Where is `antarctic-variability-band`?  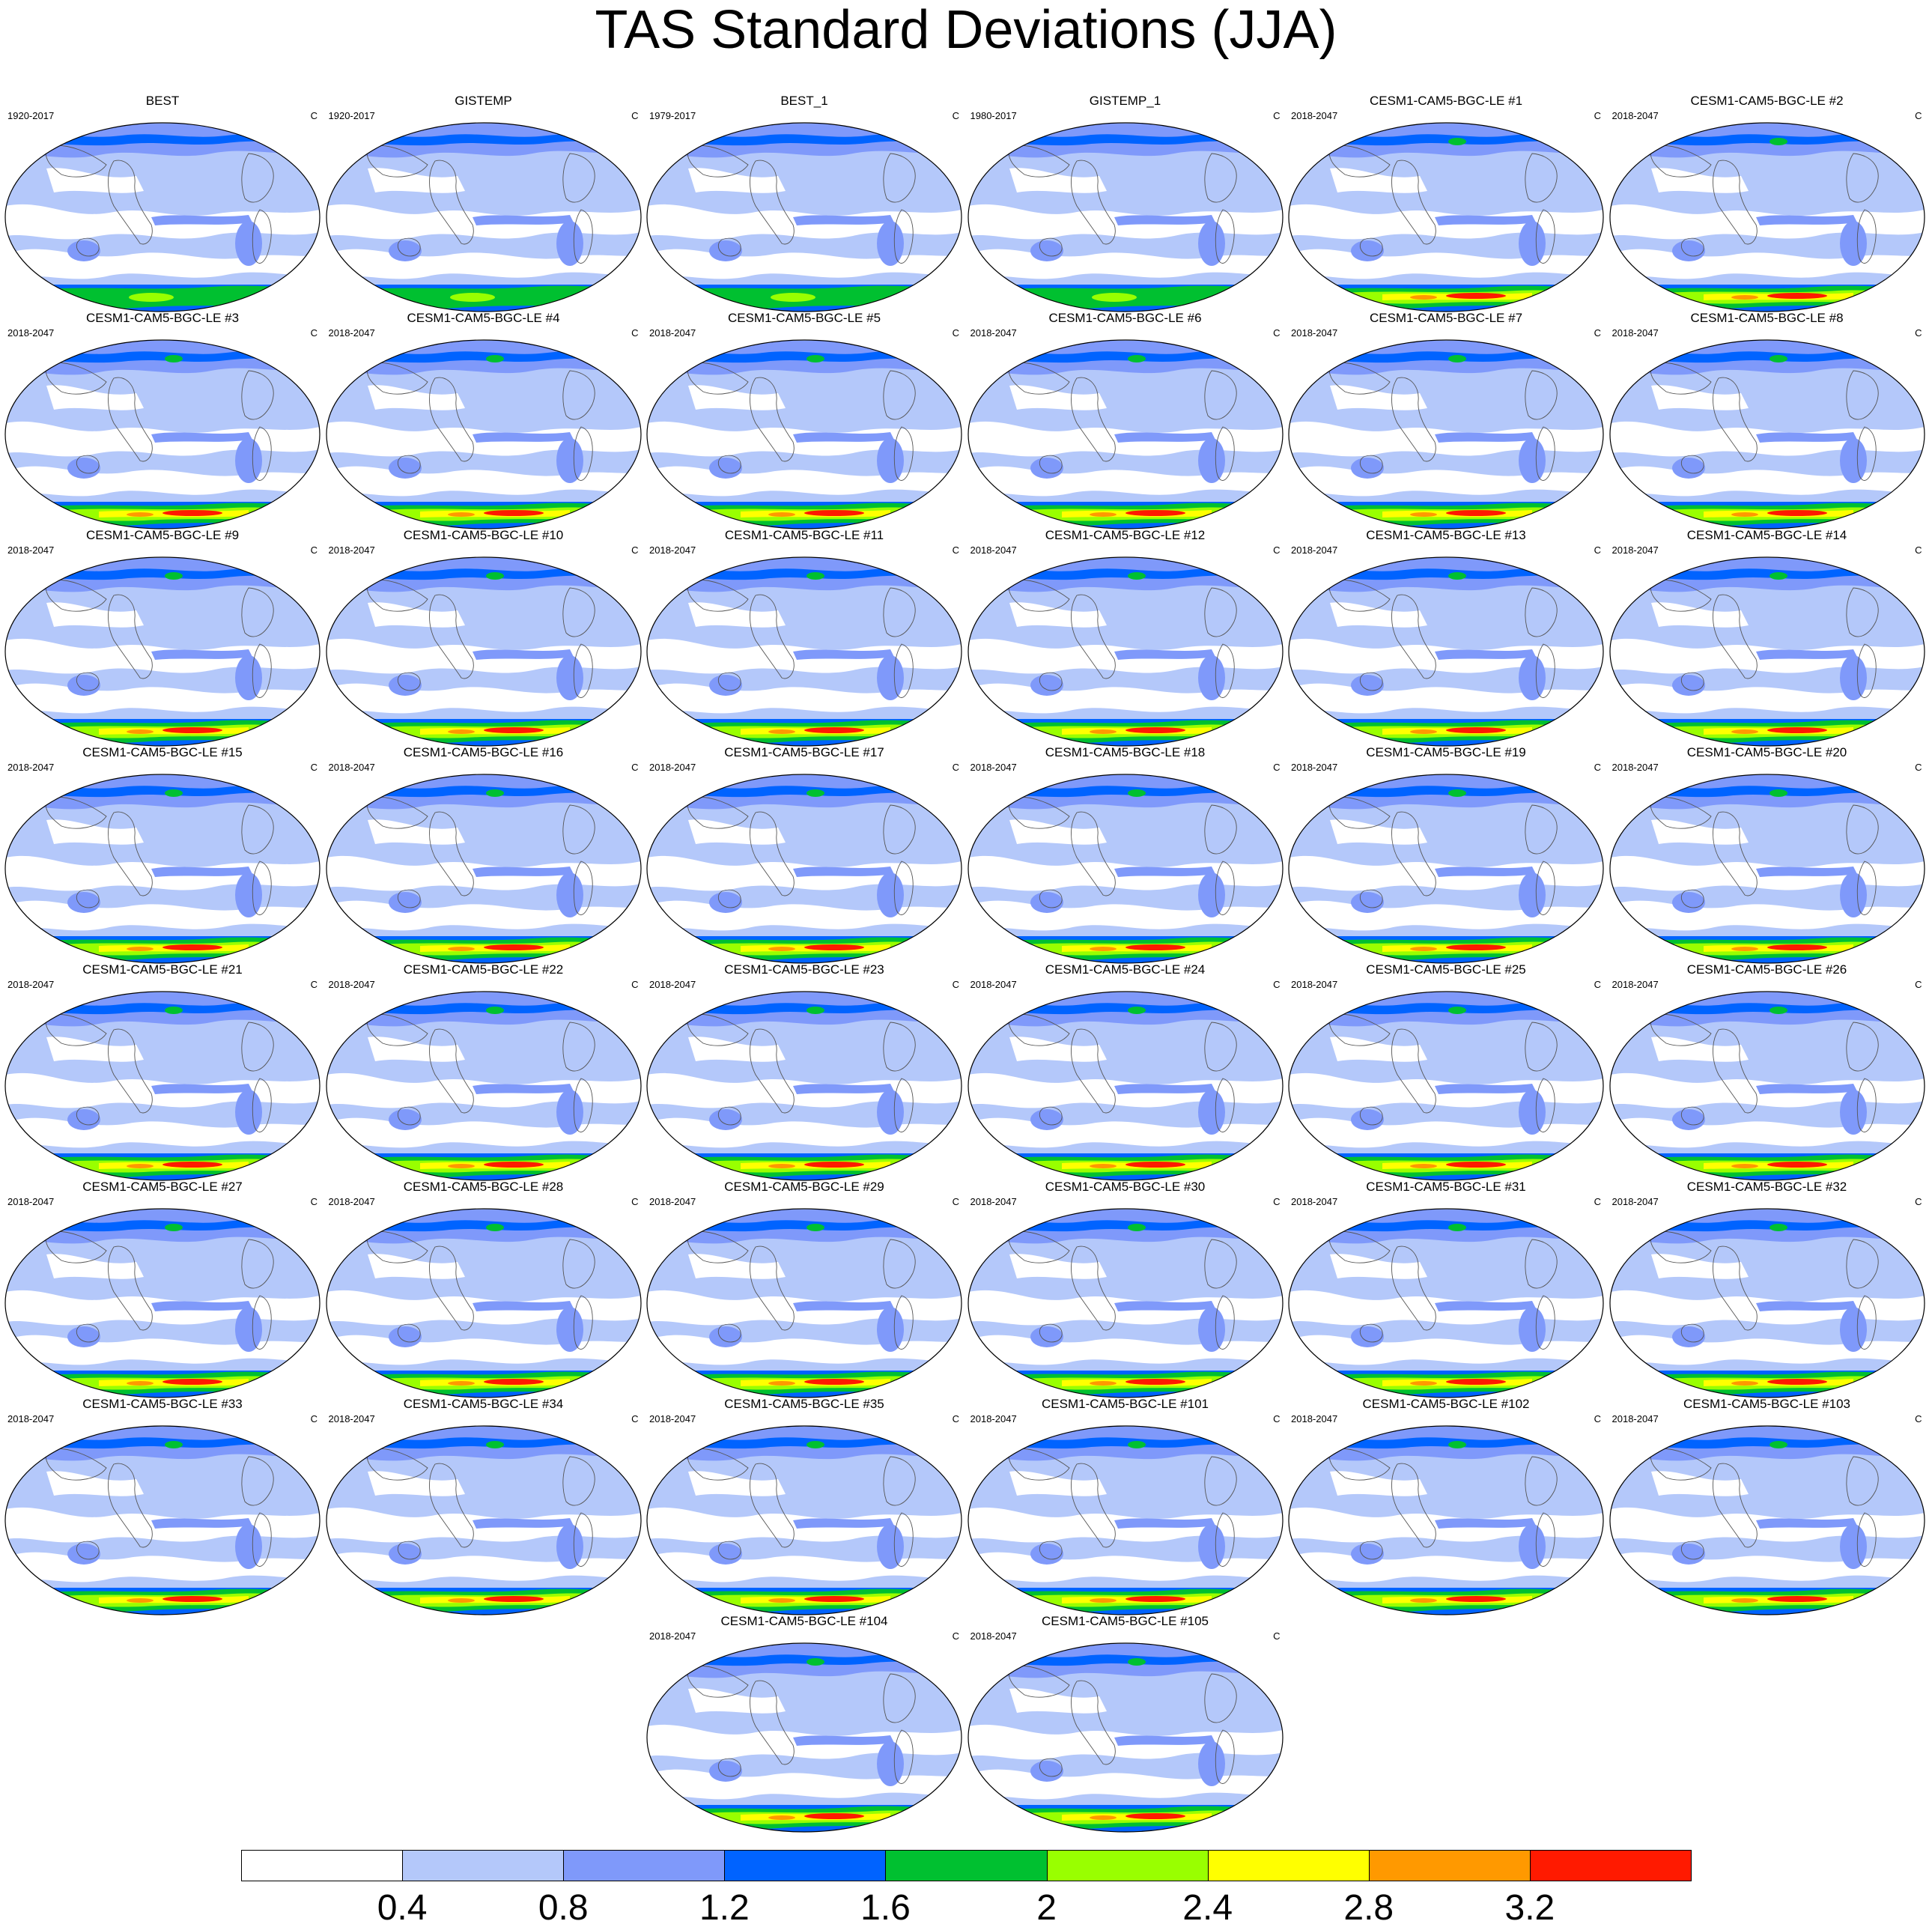 antarctic-variability-band is located at coordinates (817, 297).